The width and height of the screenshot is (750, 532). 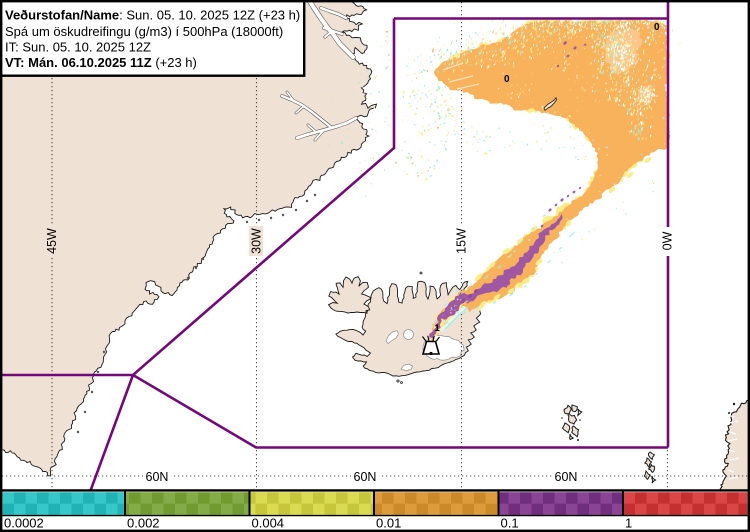 I want to click on svg-text: 15W, so click(x=462, y=241).